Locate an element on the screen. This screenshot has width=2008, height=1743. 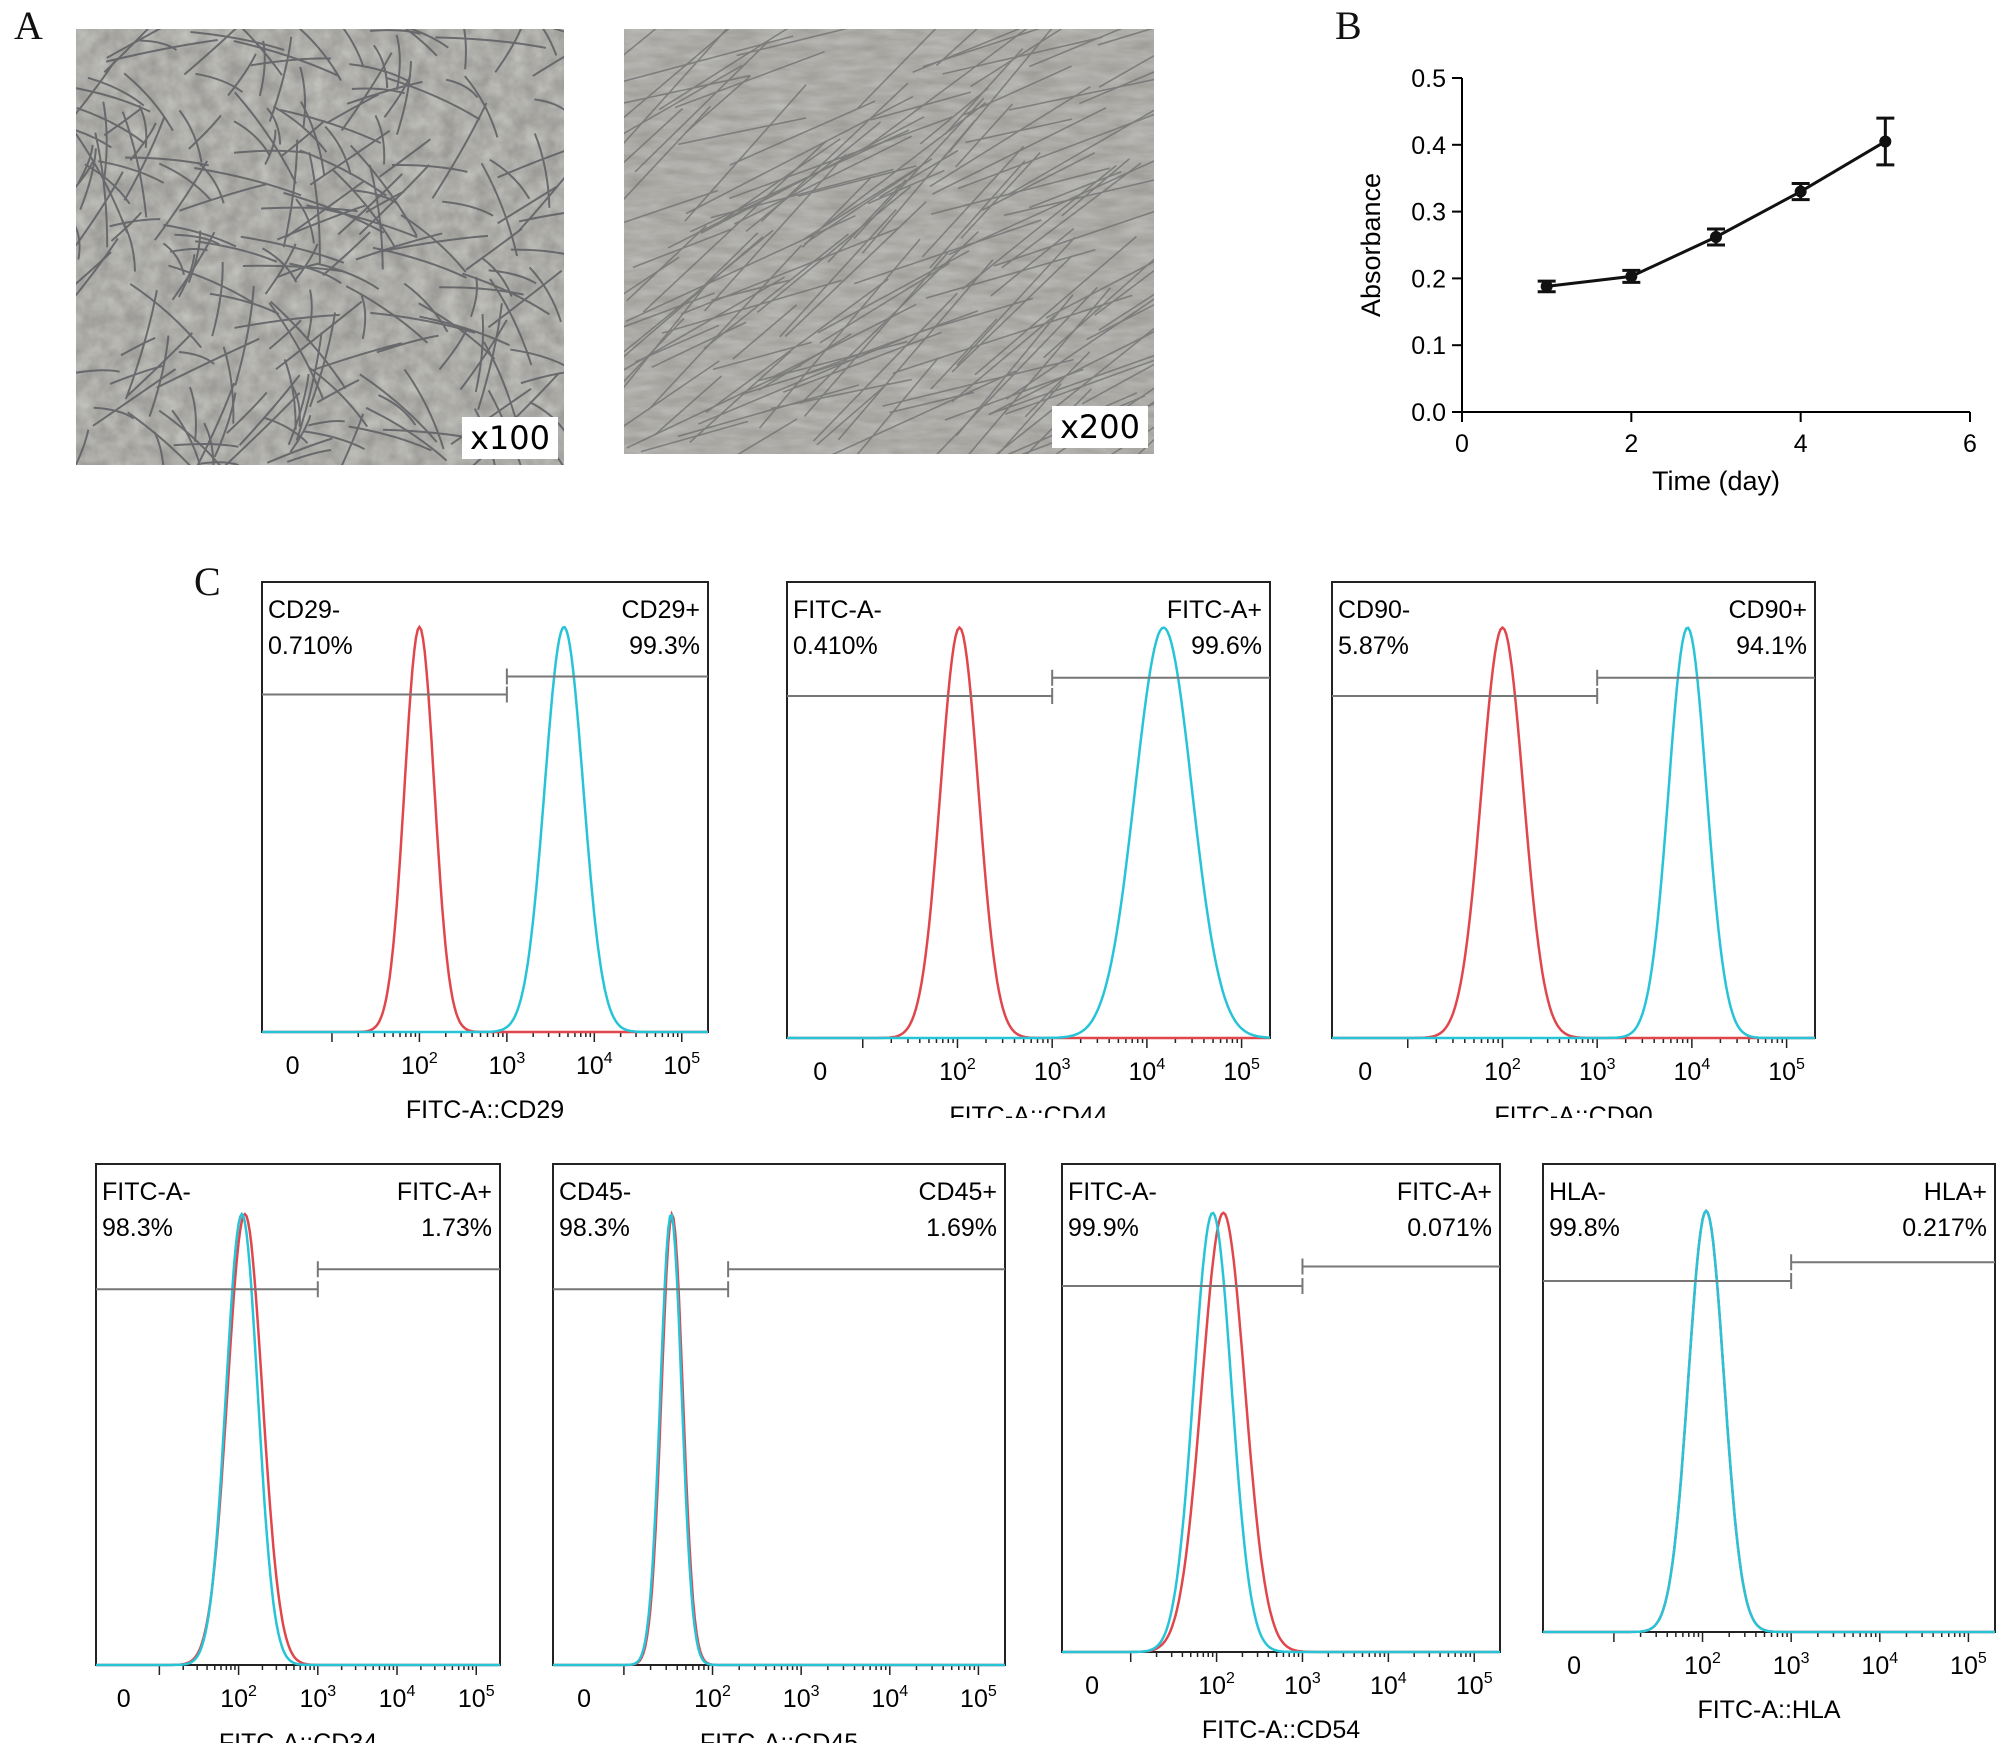
x-axis-title: FITC-A::CD29 is located at coordinates (485, 1107).